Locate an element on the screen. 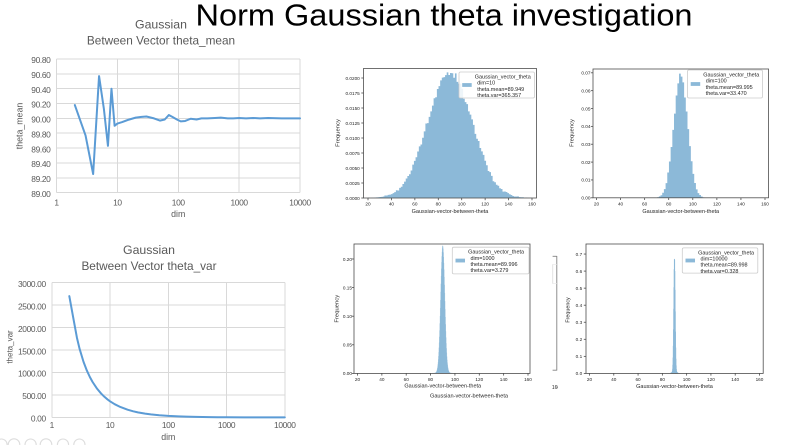 This screenshot has height=445, width=800. svg-text: 90.40 is located at coordinates (41, 90).